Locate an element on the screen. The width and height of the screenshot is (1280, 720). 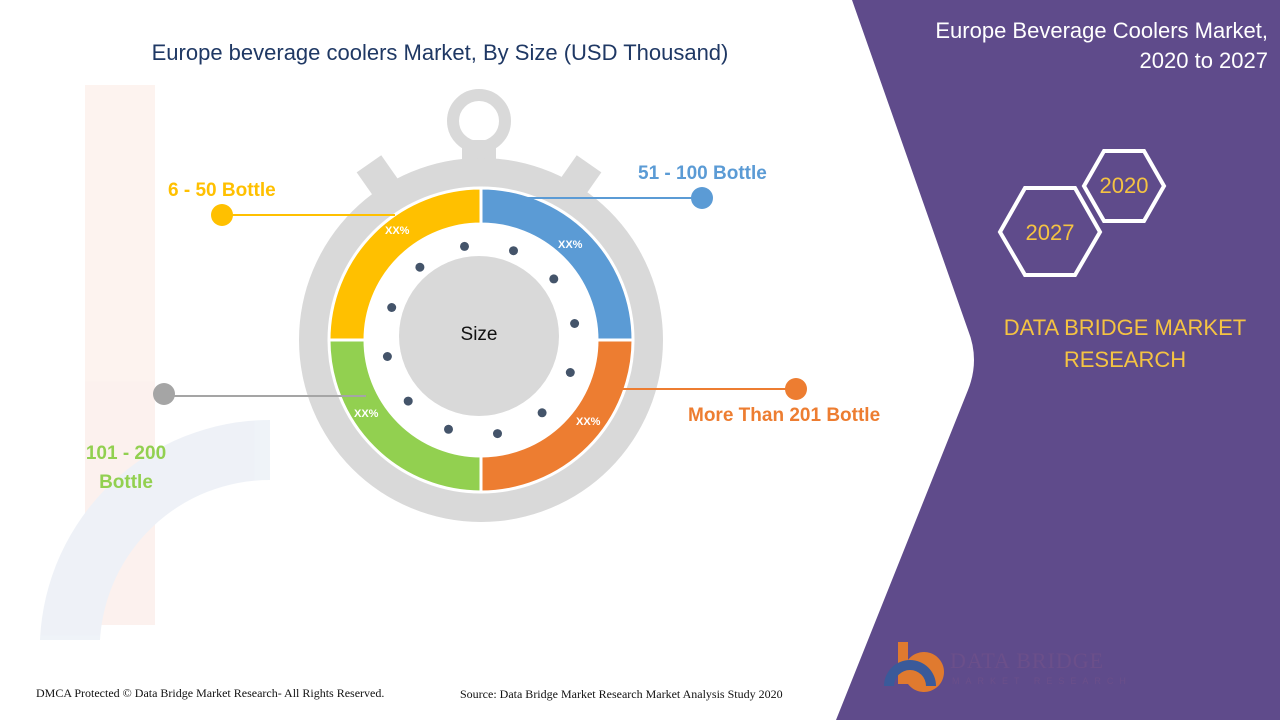
brand-line2: RESEARCH is located at coordinates (1125, 359).